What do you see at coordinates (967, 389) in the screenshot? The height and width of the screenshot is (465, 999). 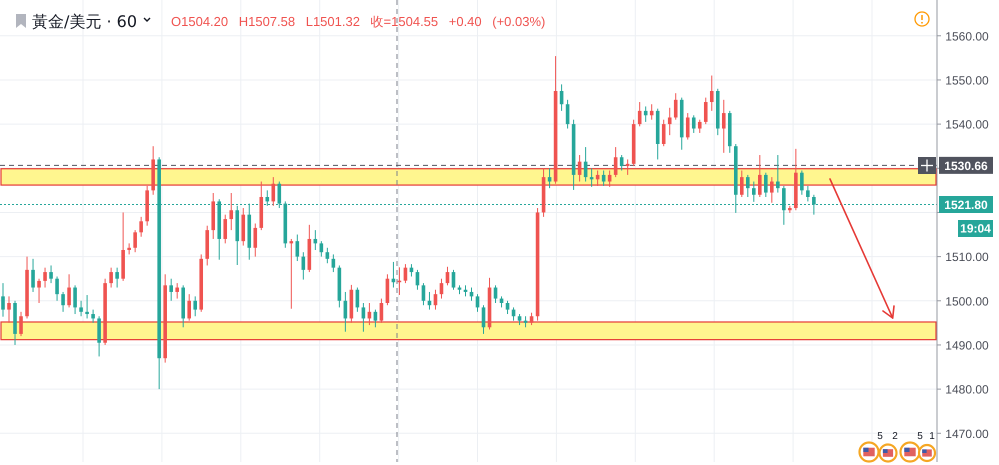 I see `y-tick-label: 1480.00` at bounding box center [967, 389].